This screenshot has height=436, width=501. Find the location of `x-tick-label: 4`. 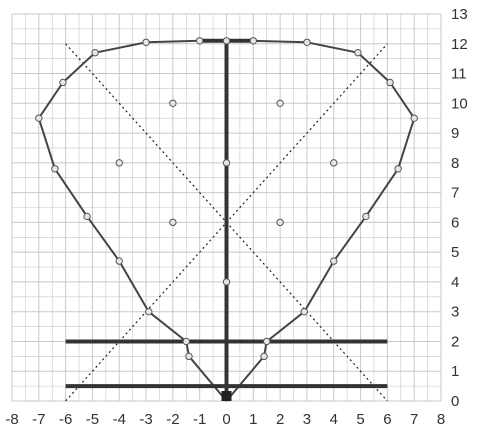

x-tick-label: 4 is located at coordinates (334, 419).